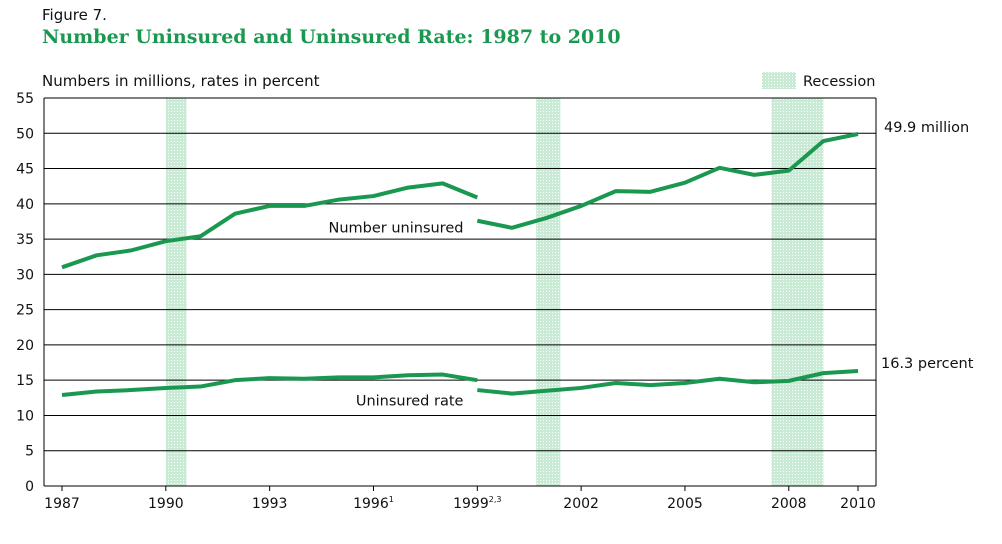  Describe the element at coordinates (395, 229) in the screenshot. I see `series-label-number-uninsured: Number uninsured` at that location.